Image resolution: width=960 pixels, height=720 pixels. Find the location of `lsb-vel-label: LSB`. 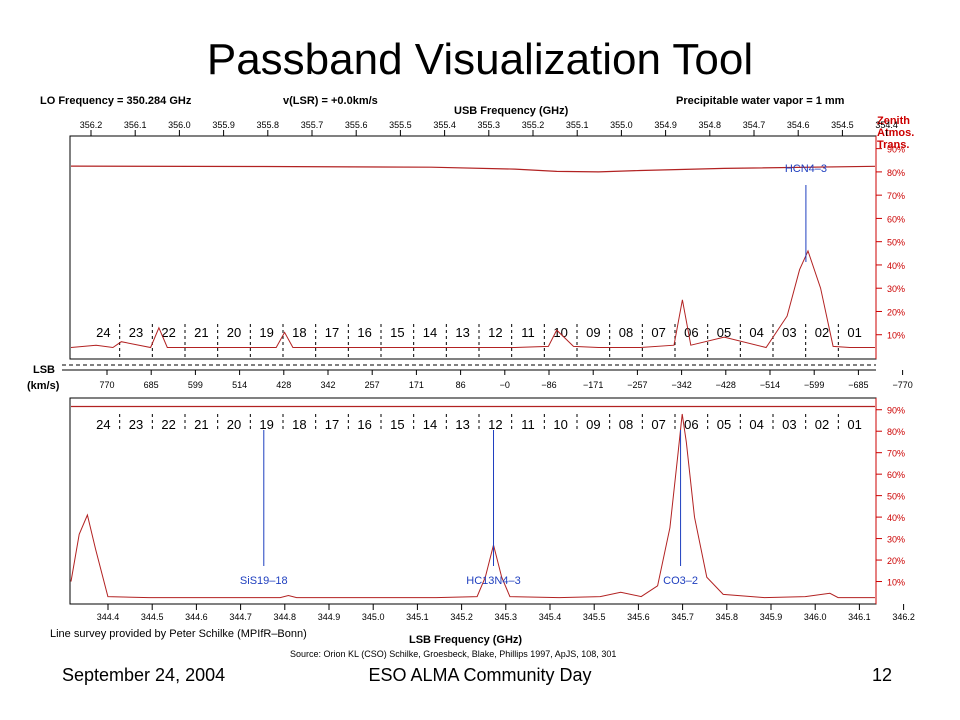

lsb-vel-label: LSB is located at coordinates (44, 370).